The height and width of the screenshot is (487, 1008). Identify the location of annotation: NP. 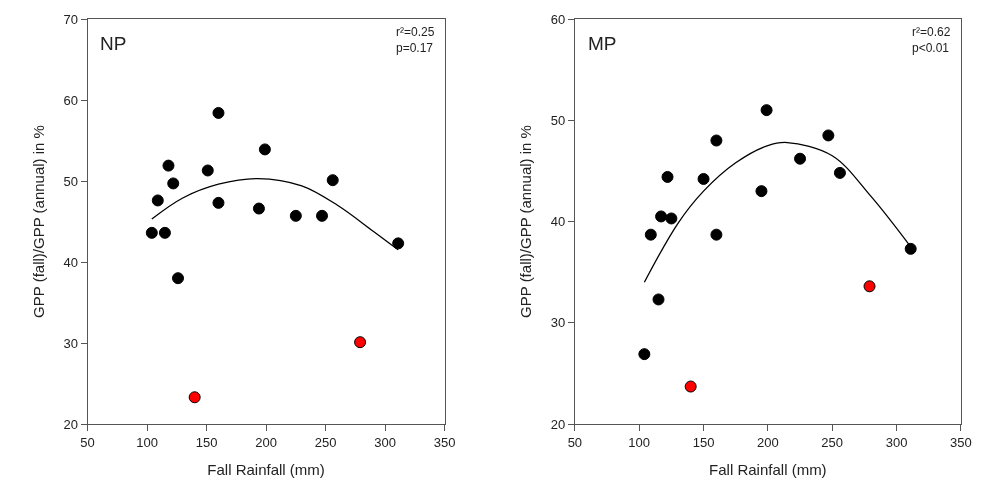
(113, 43).